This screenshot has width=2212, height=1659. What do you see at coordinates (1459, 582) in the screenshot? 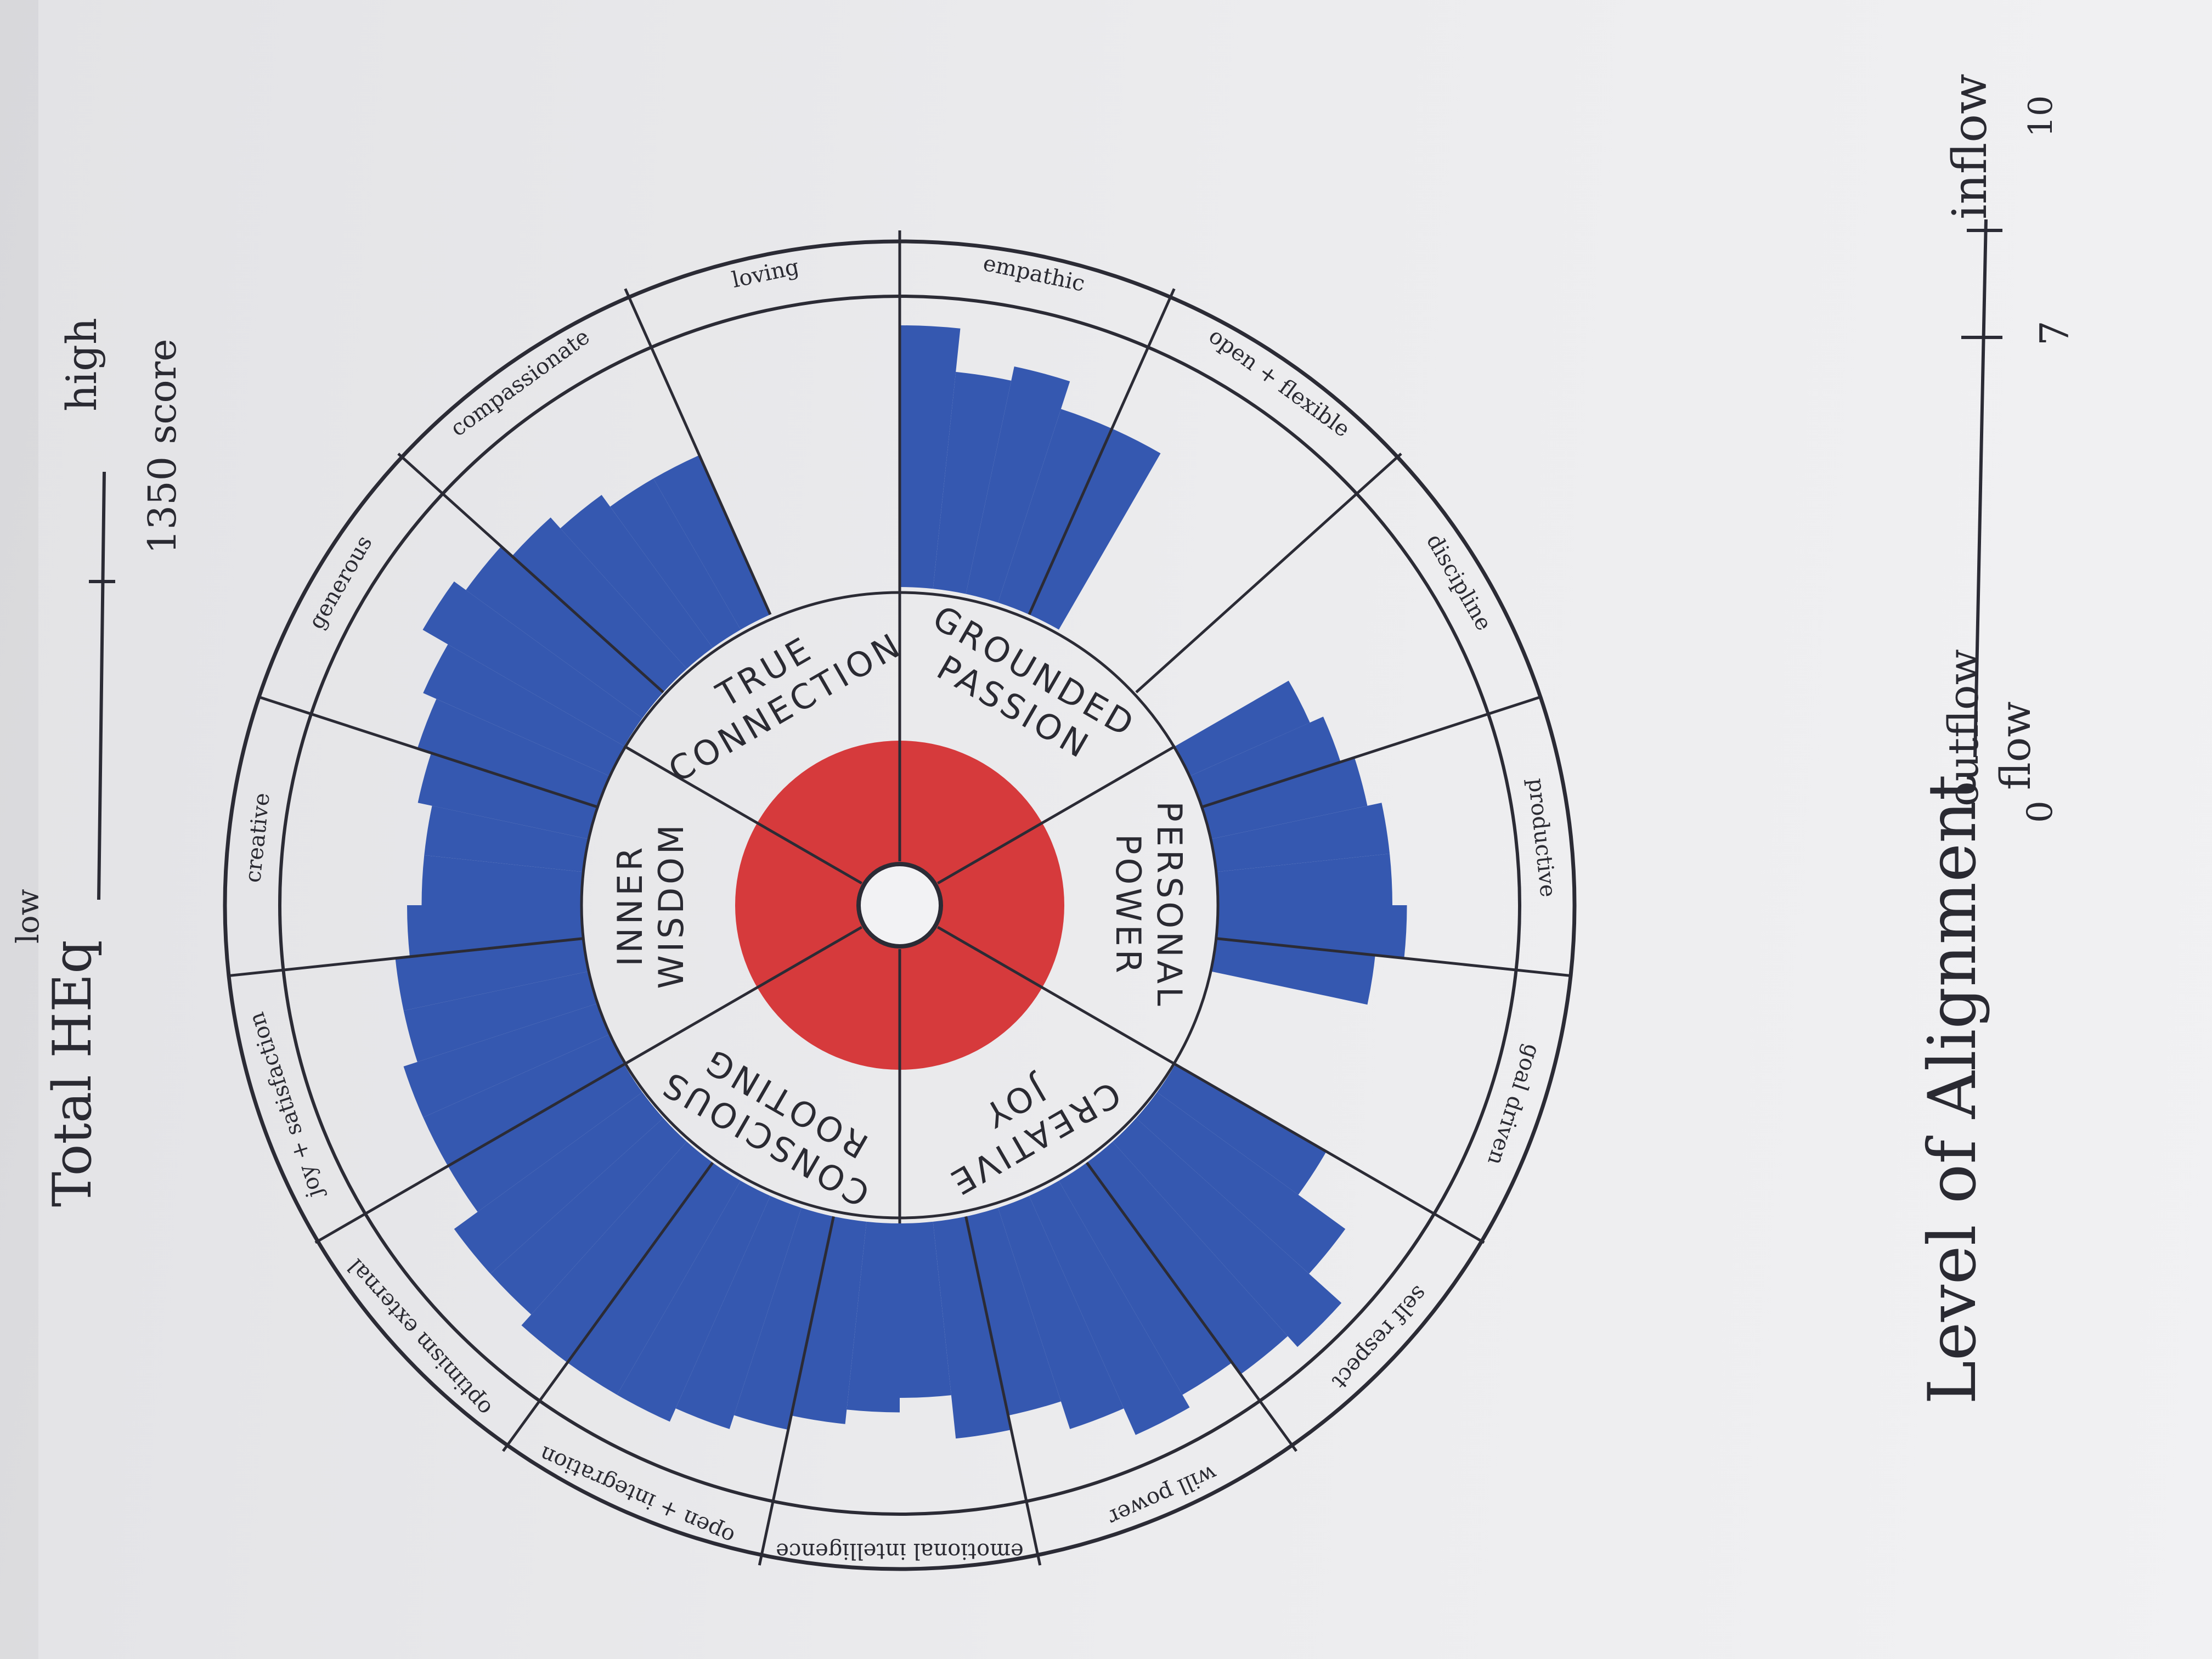
I see `outer-label: discipline` at bounding box center [1459, 582].